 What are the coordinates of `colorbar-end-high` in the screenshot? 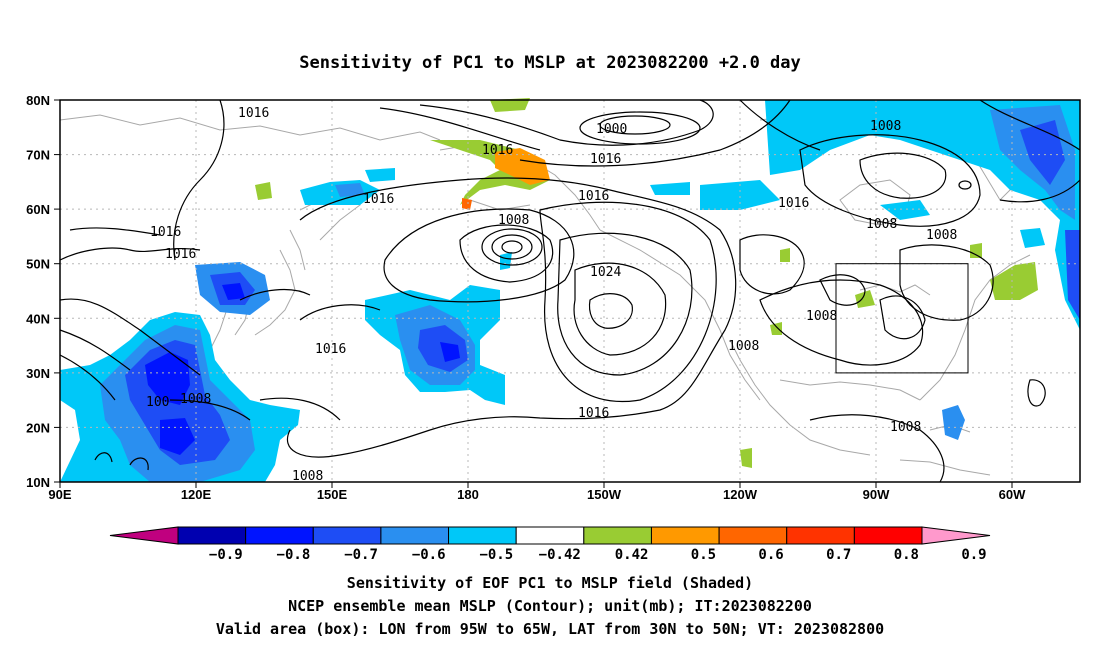 It's located at (956, 535).